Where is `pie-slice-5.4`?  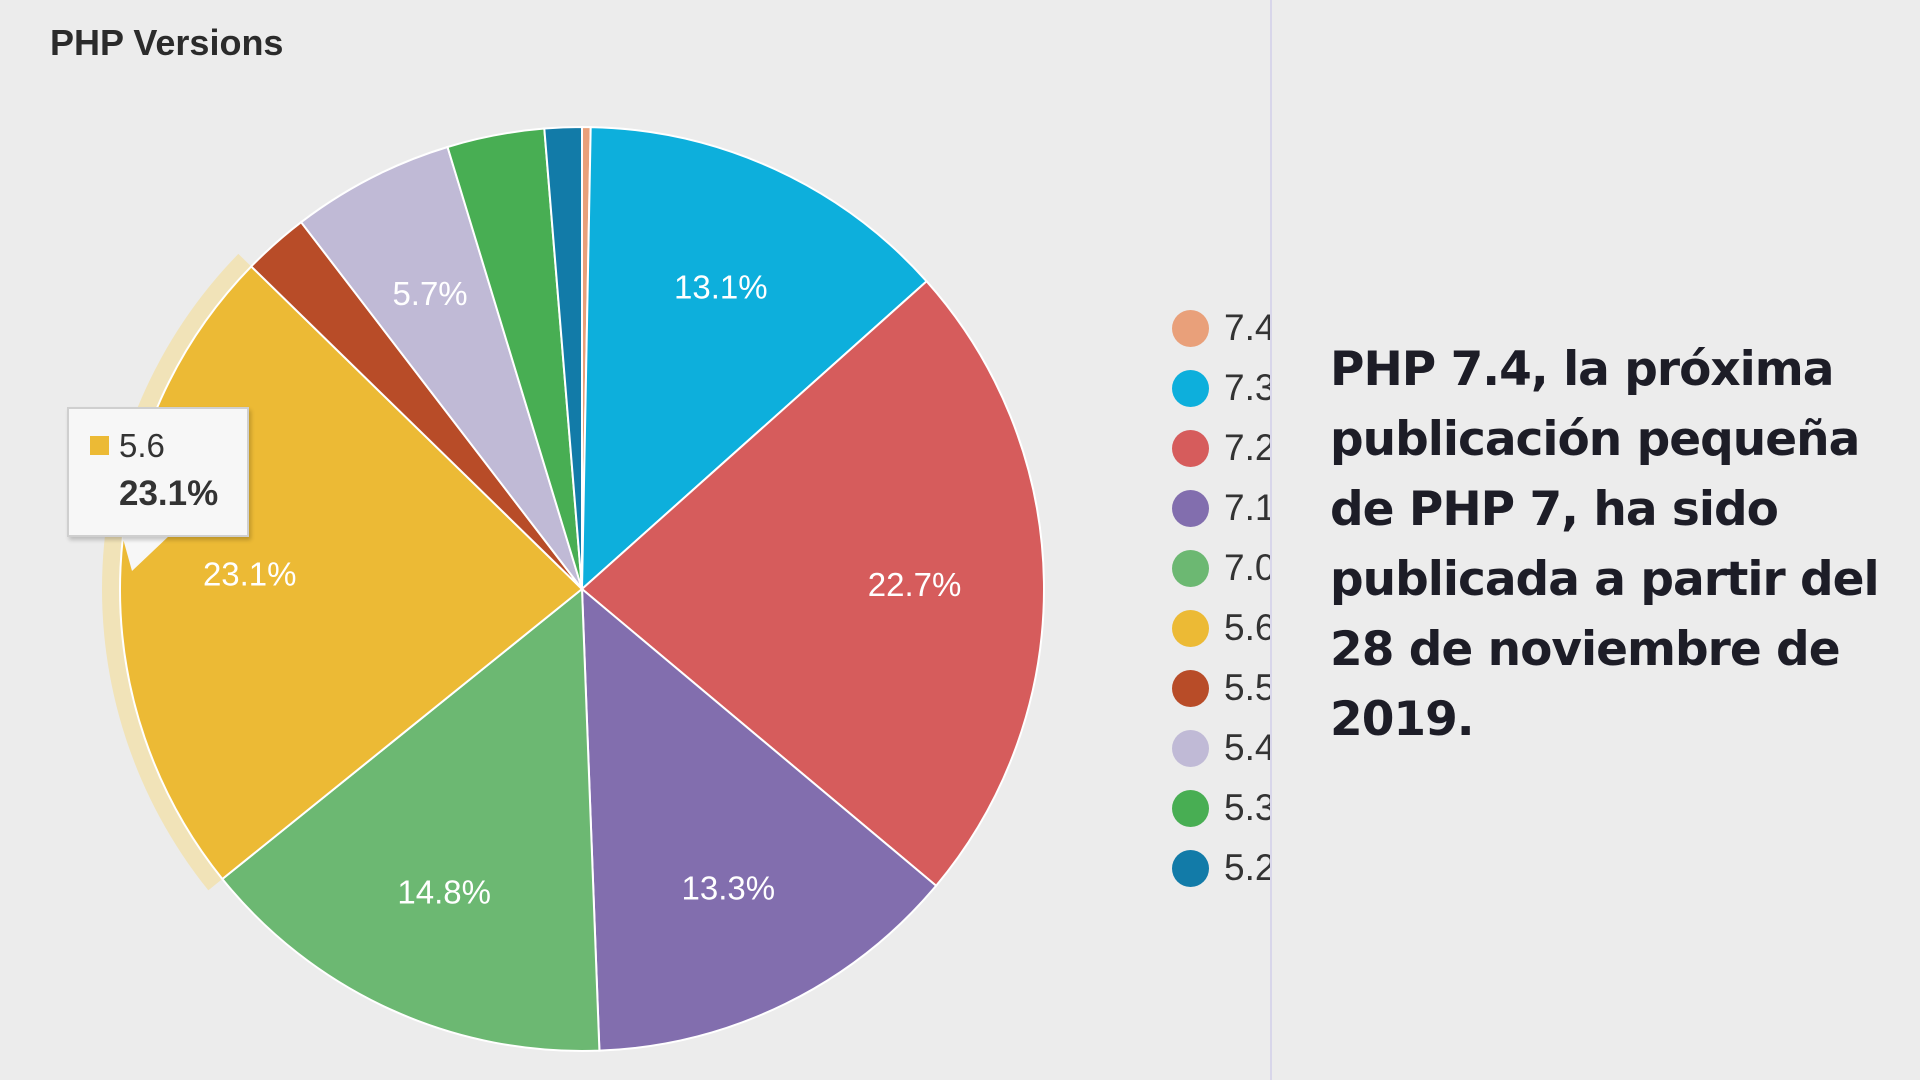 pie-slice-5.4 is located at coordinates (441, 367).